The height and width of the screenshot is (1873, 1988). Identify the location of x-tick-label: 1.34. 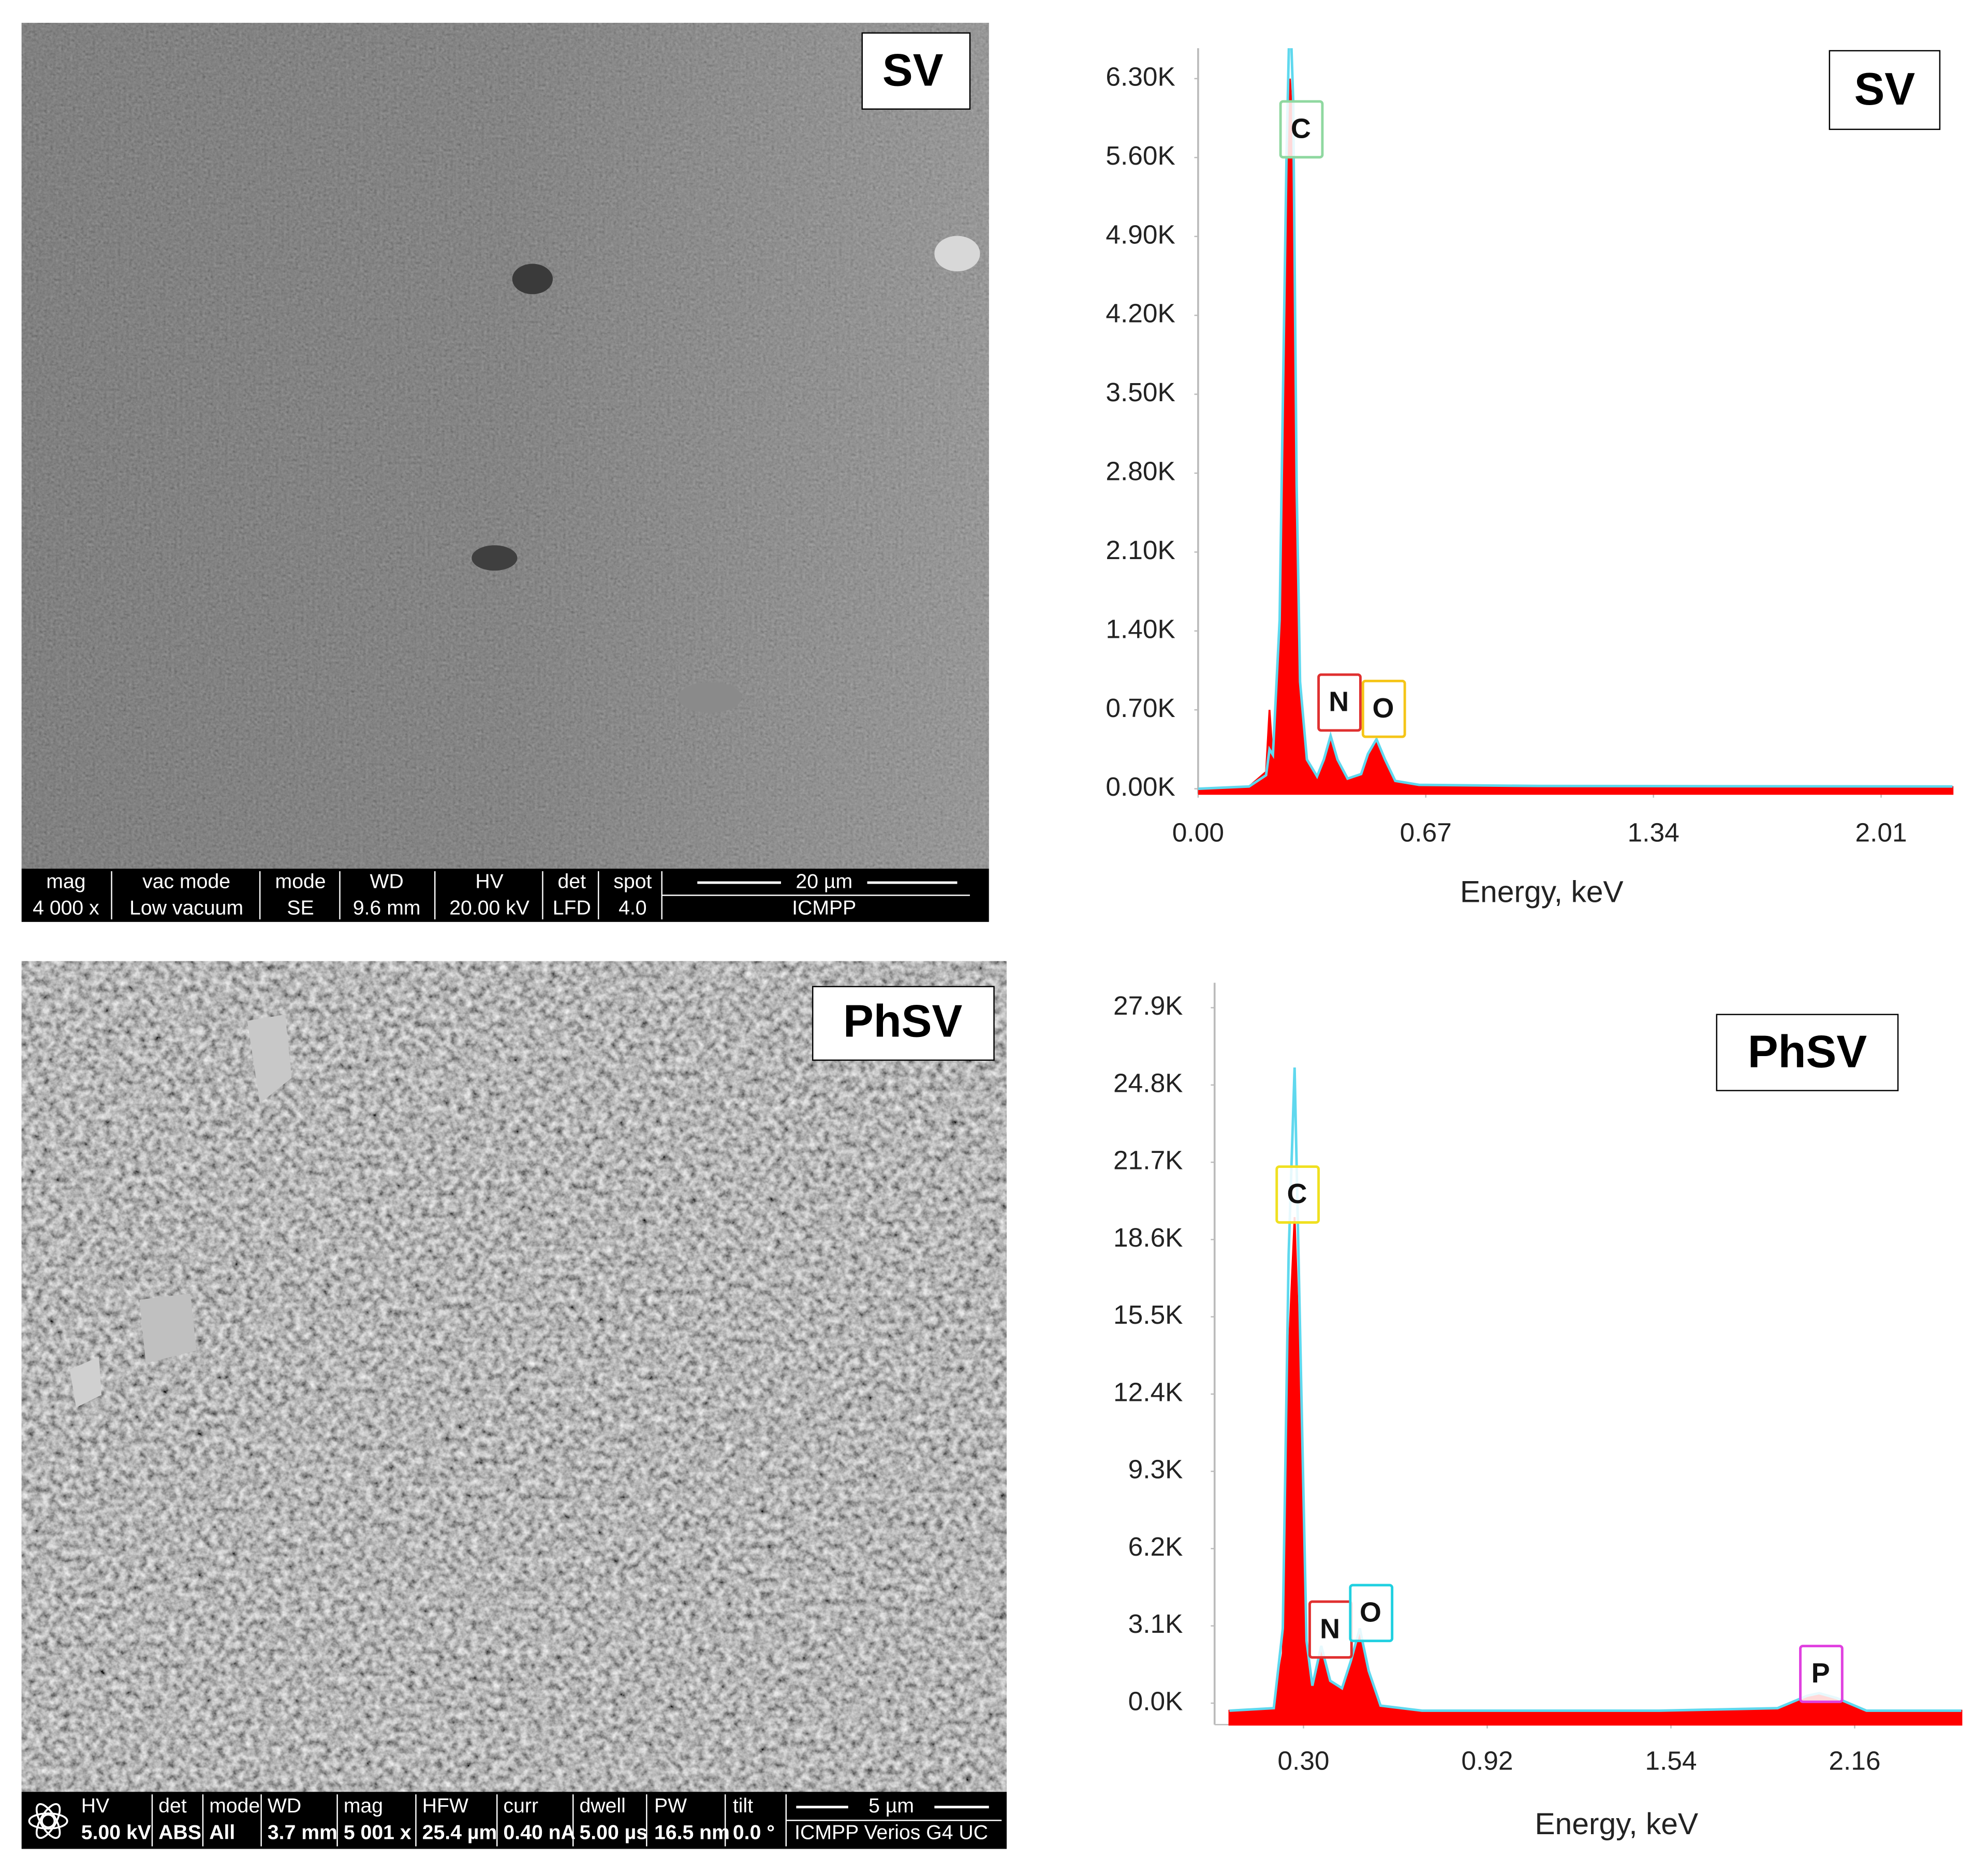
(1654, 832).